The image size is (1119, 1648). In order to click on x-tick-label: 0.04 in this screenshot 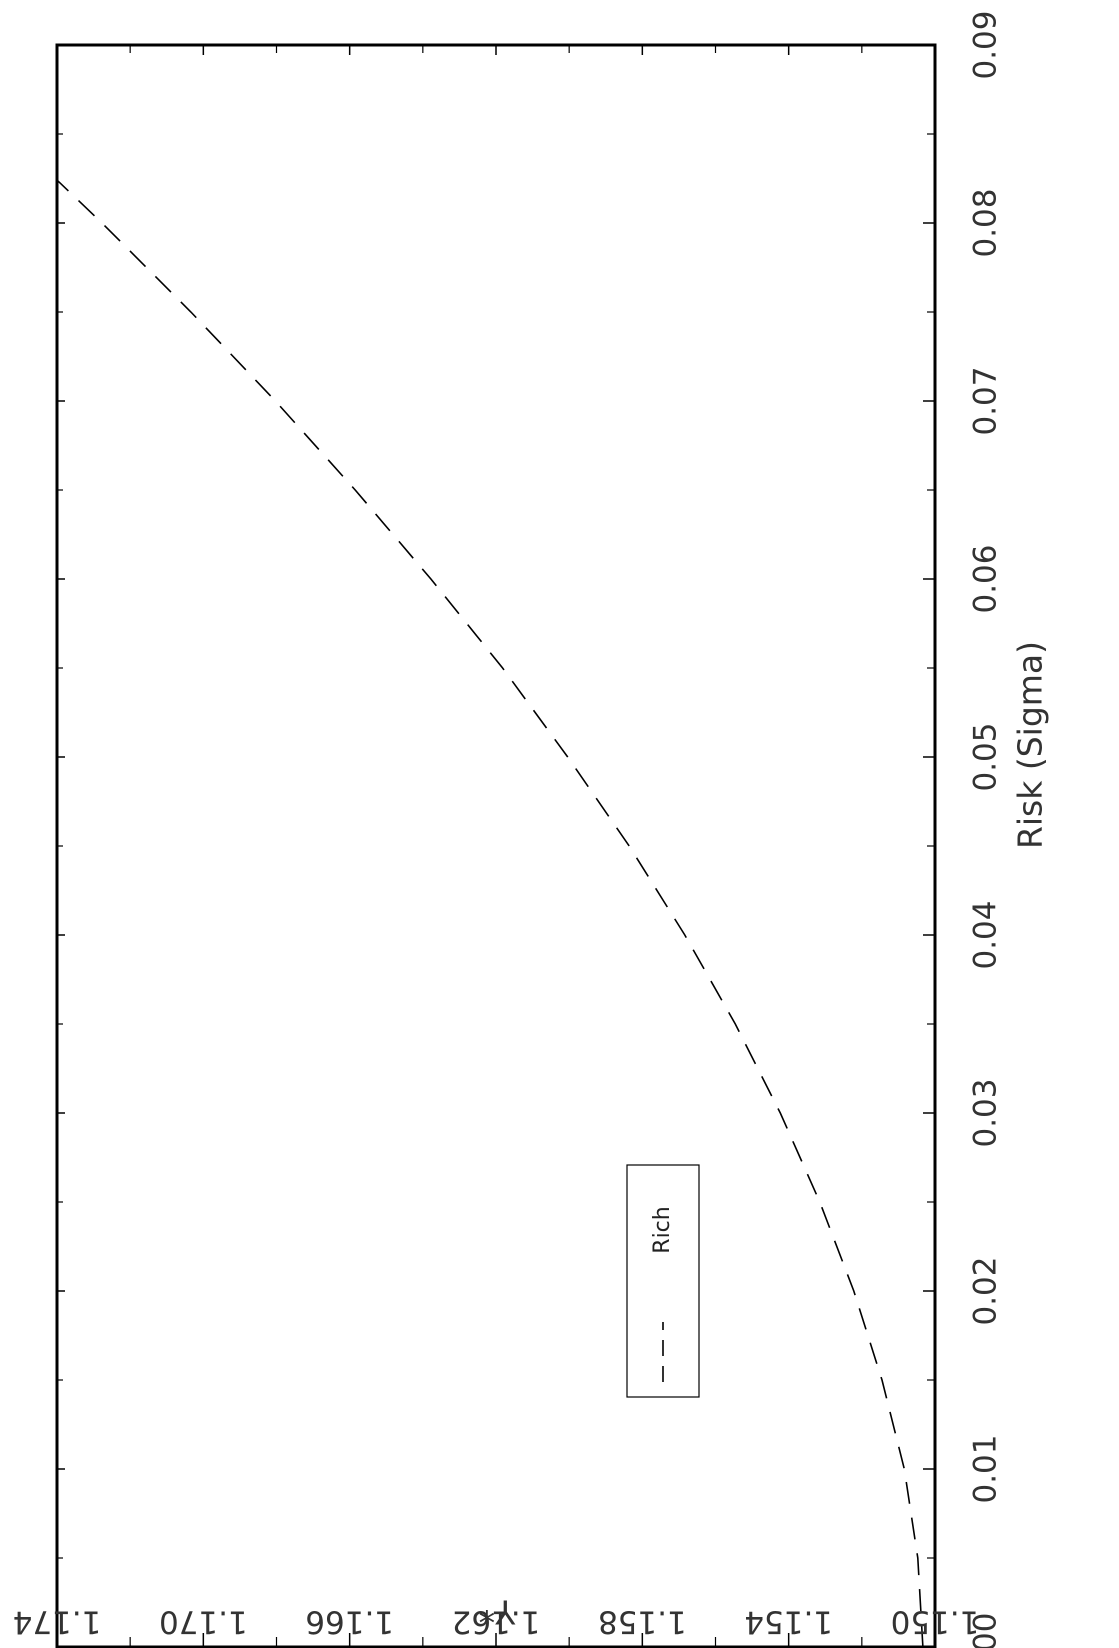, I will do `click(986, 934)`.